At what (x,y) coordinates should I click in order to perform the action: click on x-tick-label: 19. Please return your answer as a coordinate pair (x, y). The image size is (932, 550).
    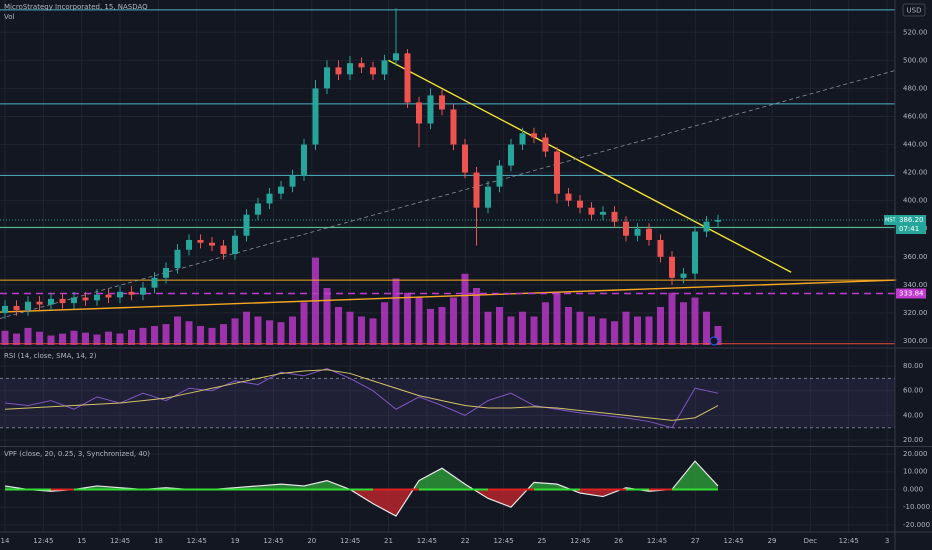
    Looking at the image, I should click on (235, 541).